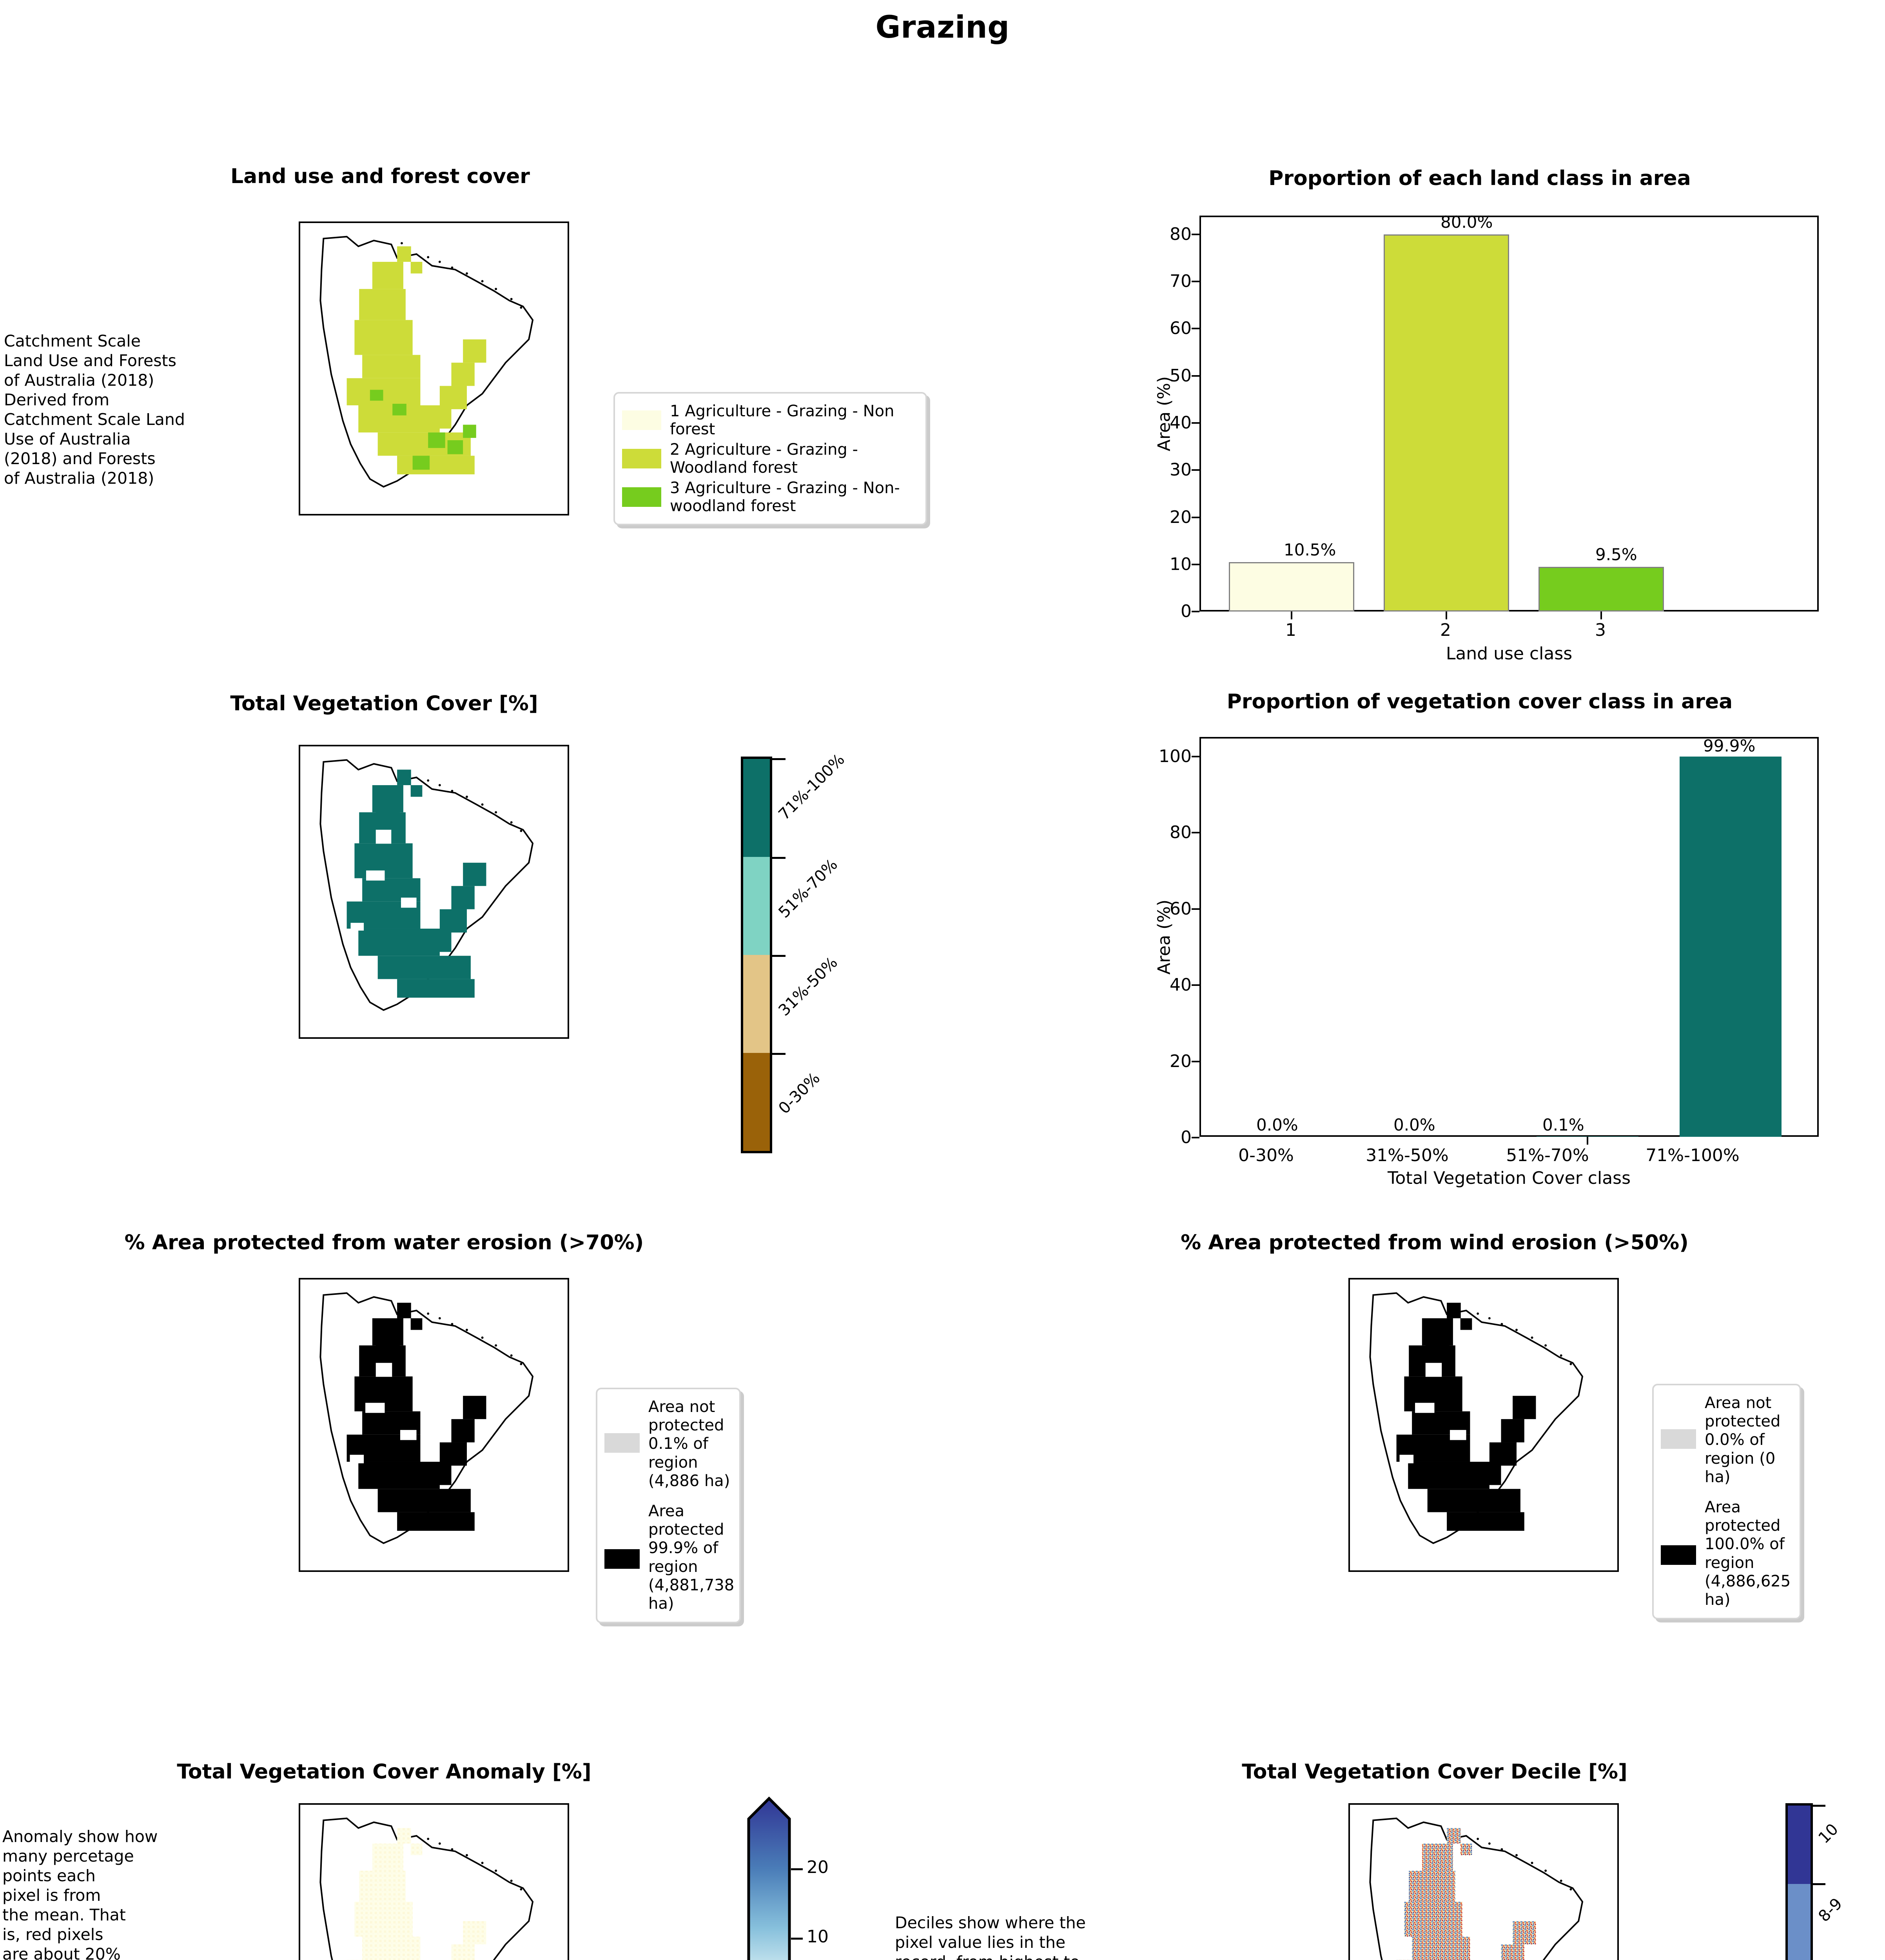  What do you see at coordinates (1467, 222) in the screenshot?
I see `bar-value-label-2: 80.0%` at bounding box center [1467, 222].